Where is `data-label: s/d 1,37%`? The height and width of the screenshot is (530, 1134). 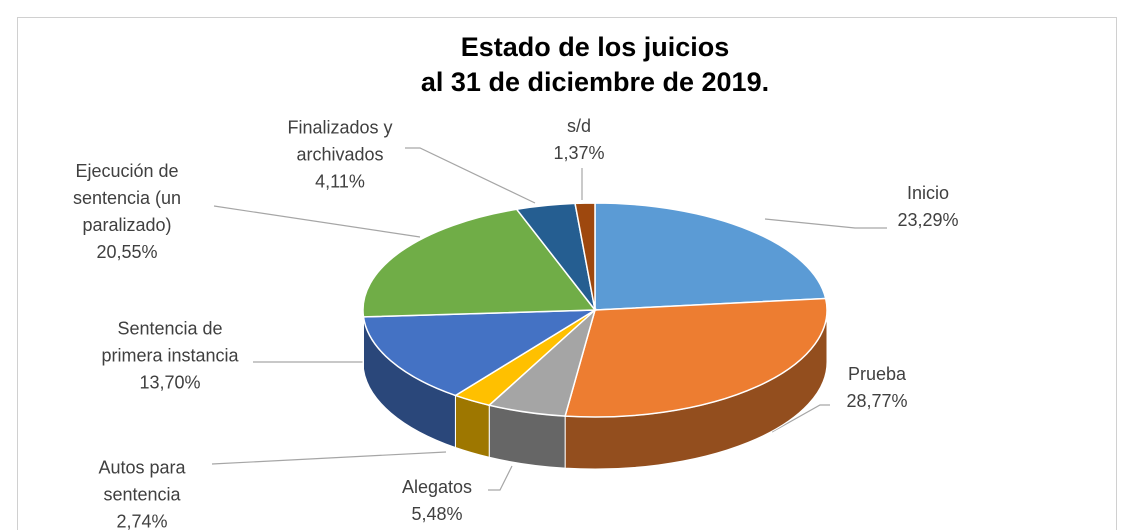
data-label: s/d 1,37% is located at coordinates (578, 140).